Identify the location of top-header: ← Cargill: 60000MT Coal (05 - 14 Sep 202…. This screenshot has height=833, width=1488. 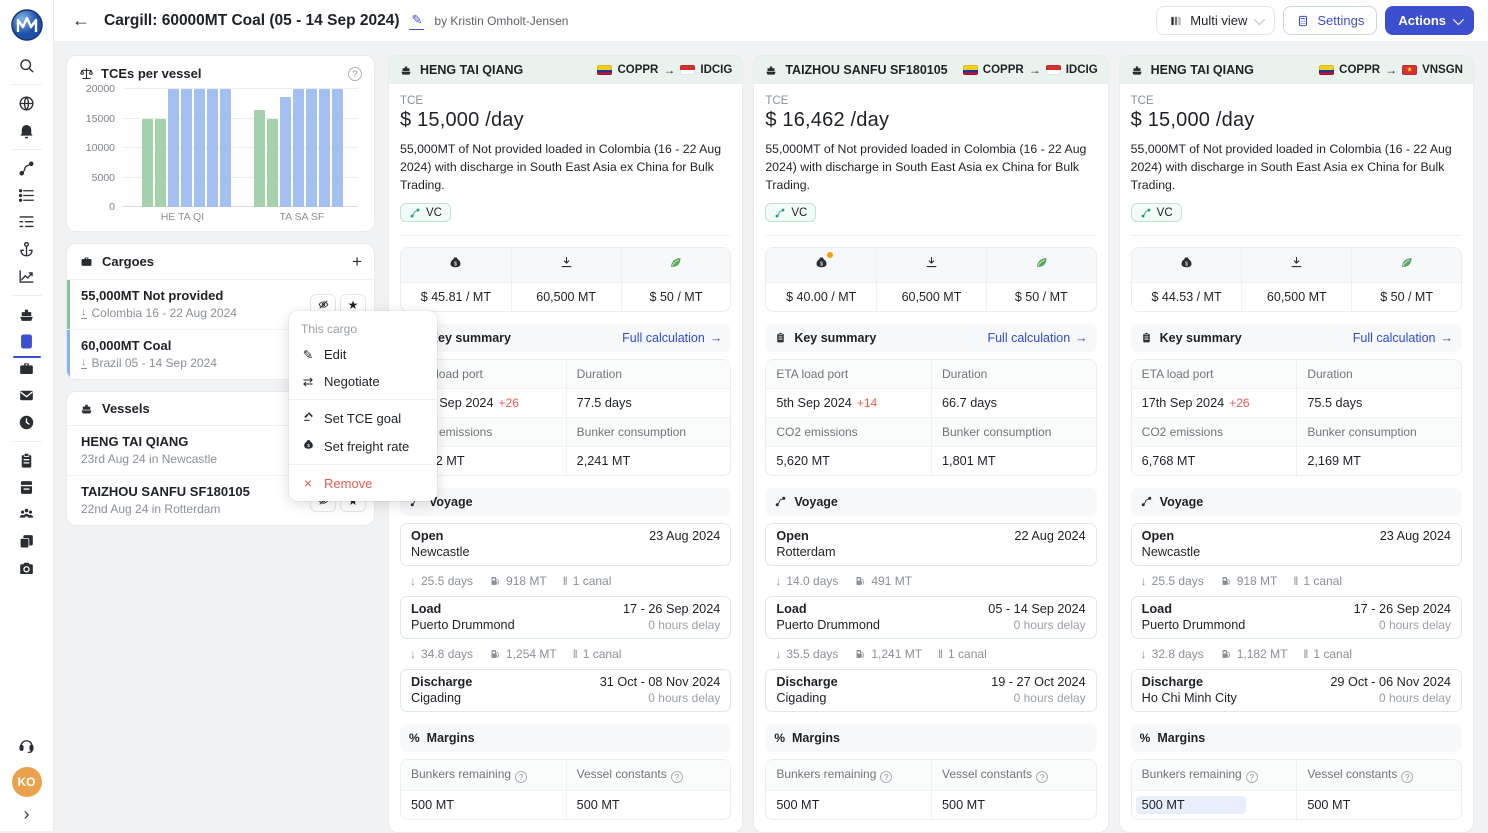
(771, 20).